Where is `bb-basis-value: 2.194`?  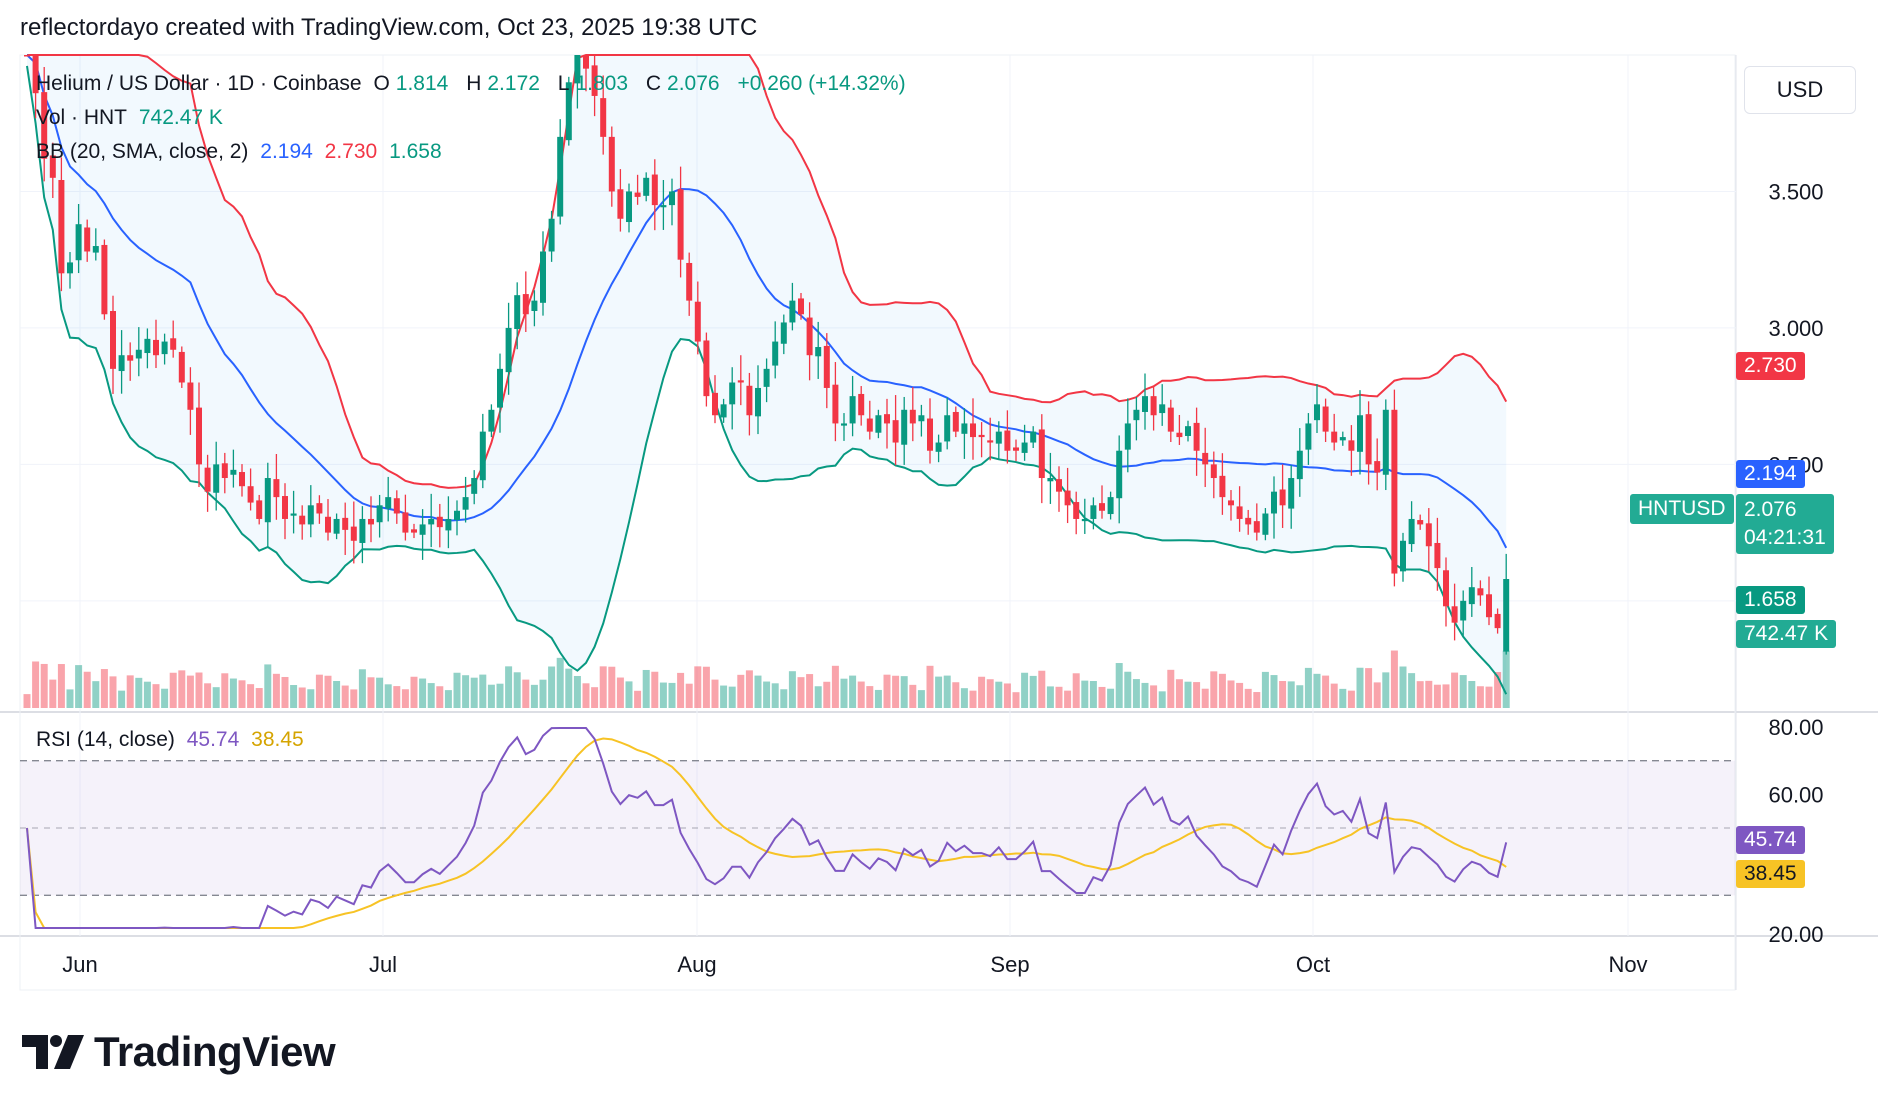
bb-basis-value: 2.194 is located at coordinates (286, 151).